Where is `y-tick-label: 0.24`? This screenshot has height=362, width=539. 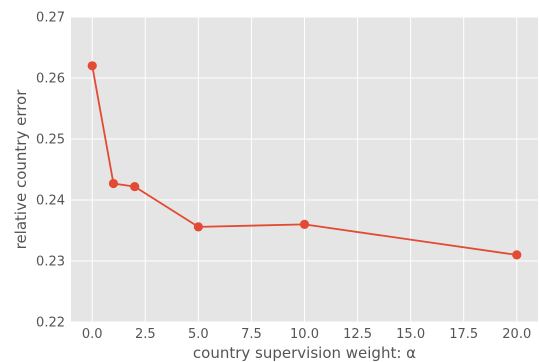
y-tick-label: 0.24 is located at coordinates (50, 201).